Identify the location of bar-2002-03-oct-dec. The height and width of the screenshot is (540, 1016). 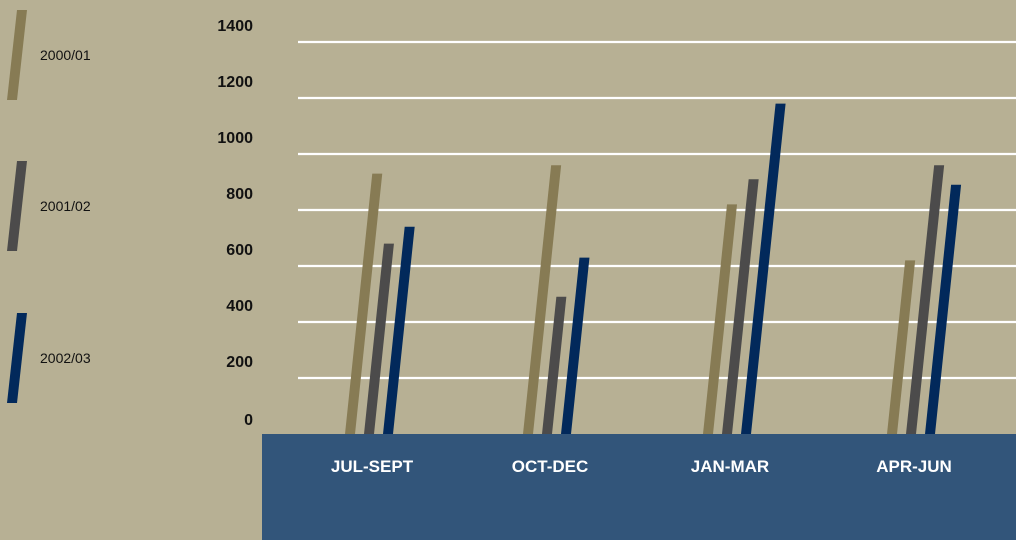
(575, 345).